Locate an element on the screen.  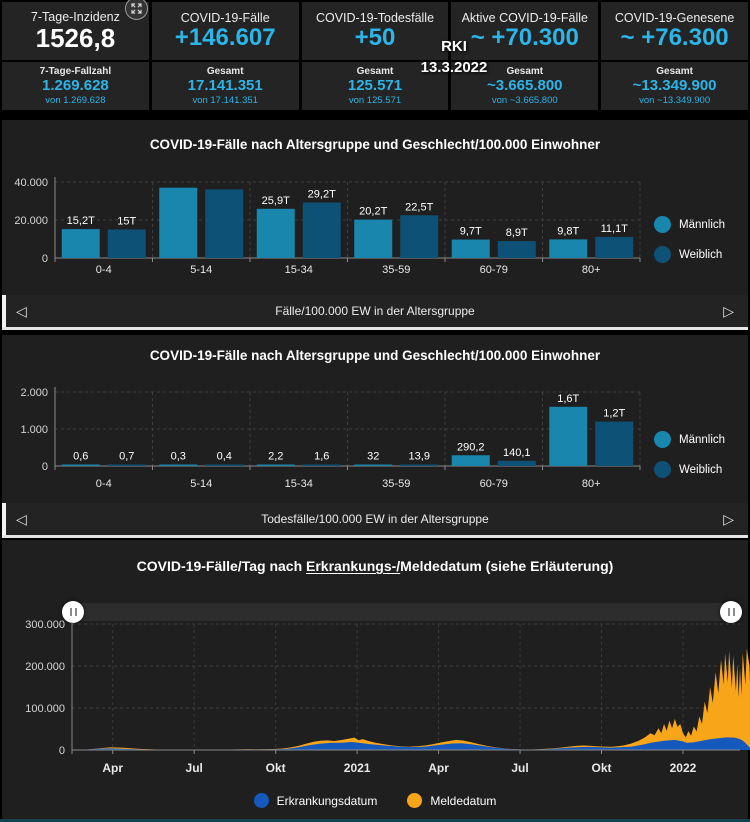
svg-text: 2,2 is located at coordinates (275, 457).